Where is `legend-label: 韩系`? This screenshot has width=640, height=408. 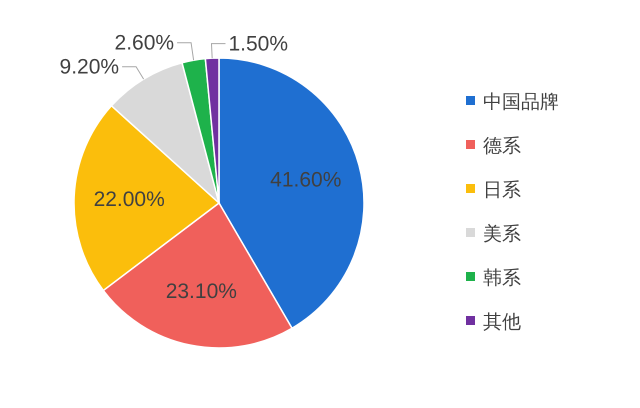 legend-label: 韩系 is located at coordinates (502, 278).